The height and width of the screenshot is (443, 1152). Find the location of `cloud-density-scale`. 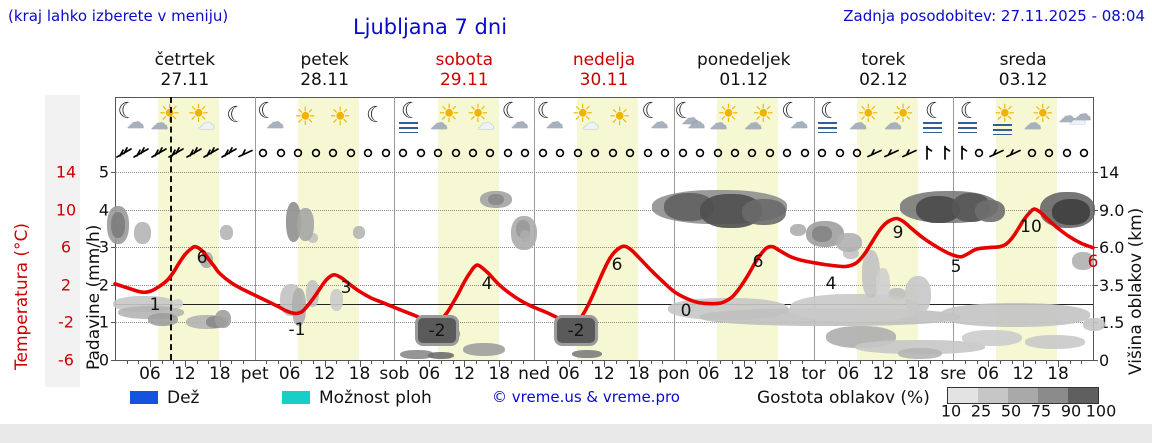

cloud-density-scale is located at coordinates (1023, 395).